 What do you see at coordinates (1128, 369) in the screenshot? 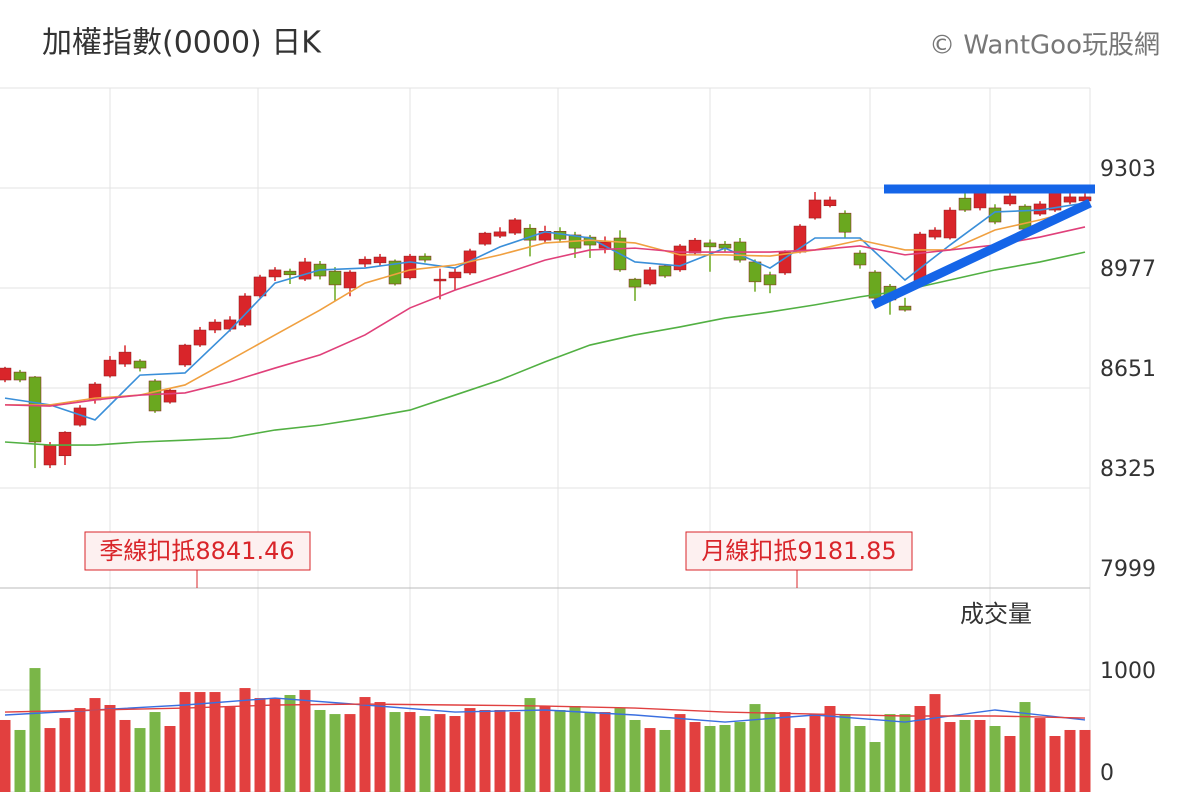
I see `y-tick-label: 8651` at bounding box center [1128, 369].